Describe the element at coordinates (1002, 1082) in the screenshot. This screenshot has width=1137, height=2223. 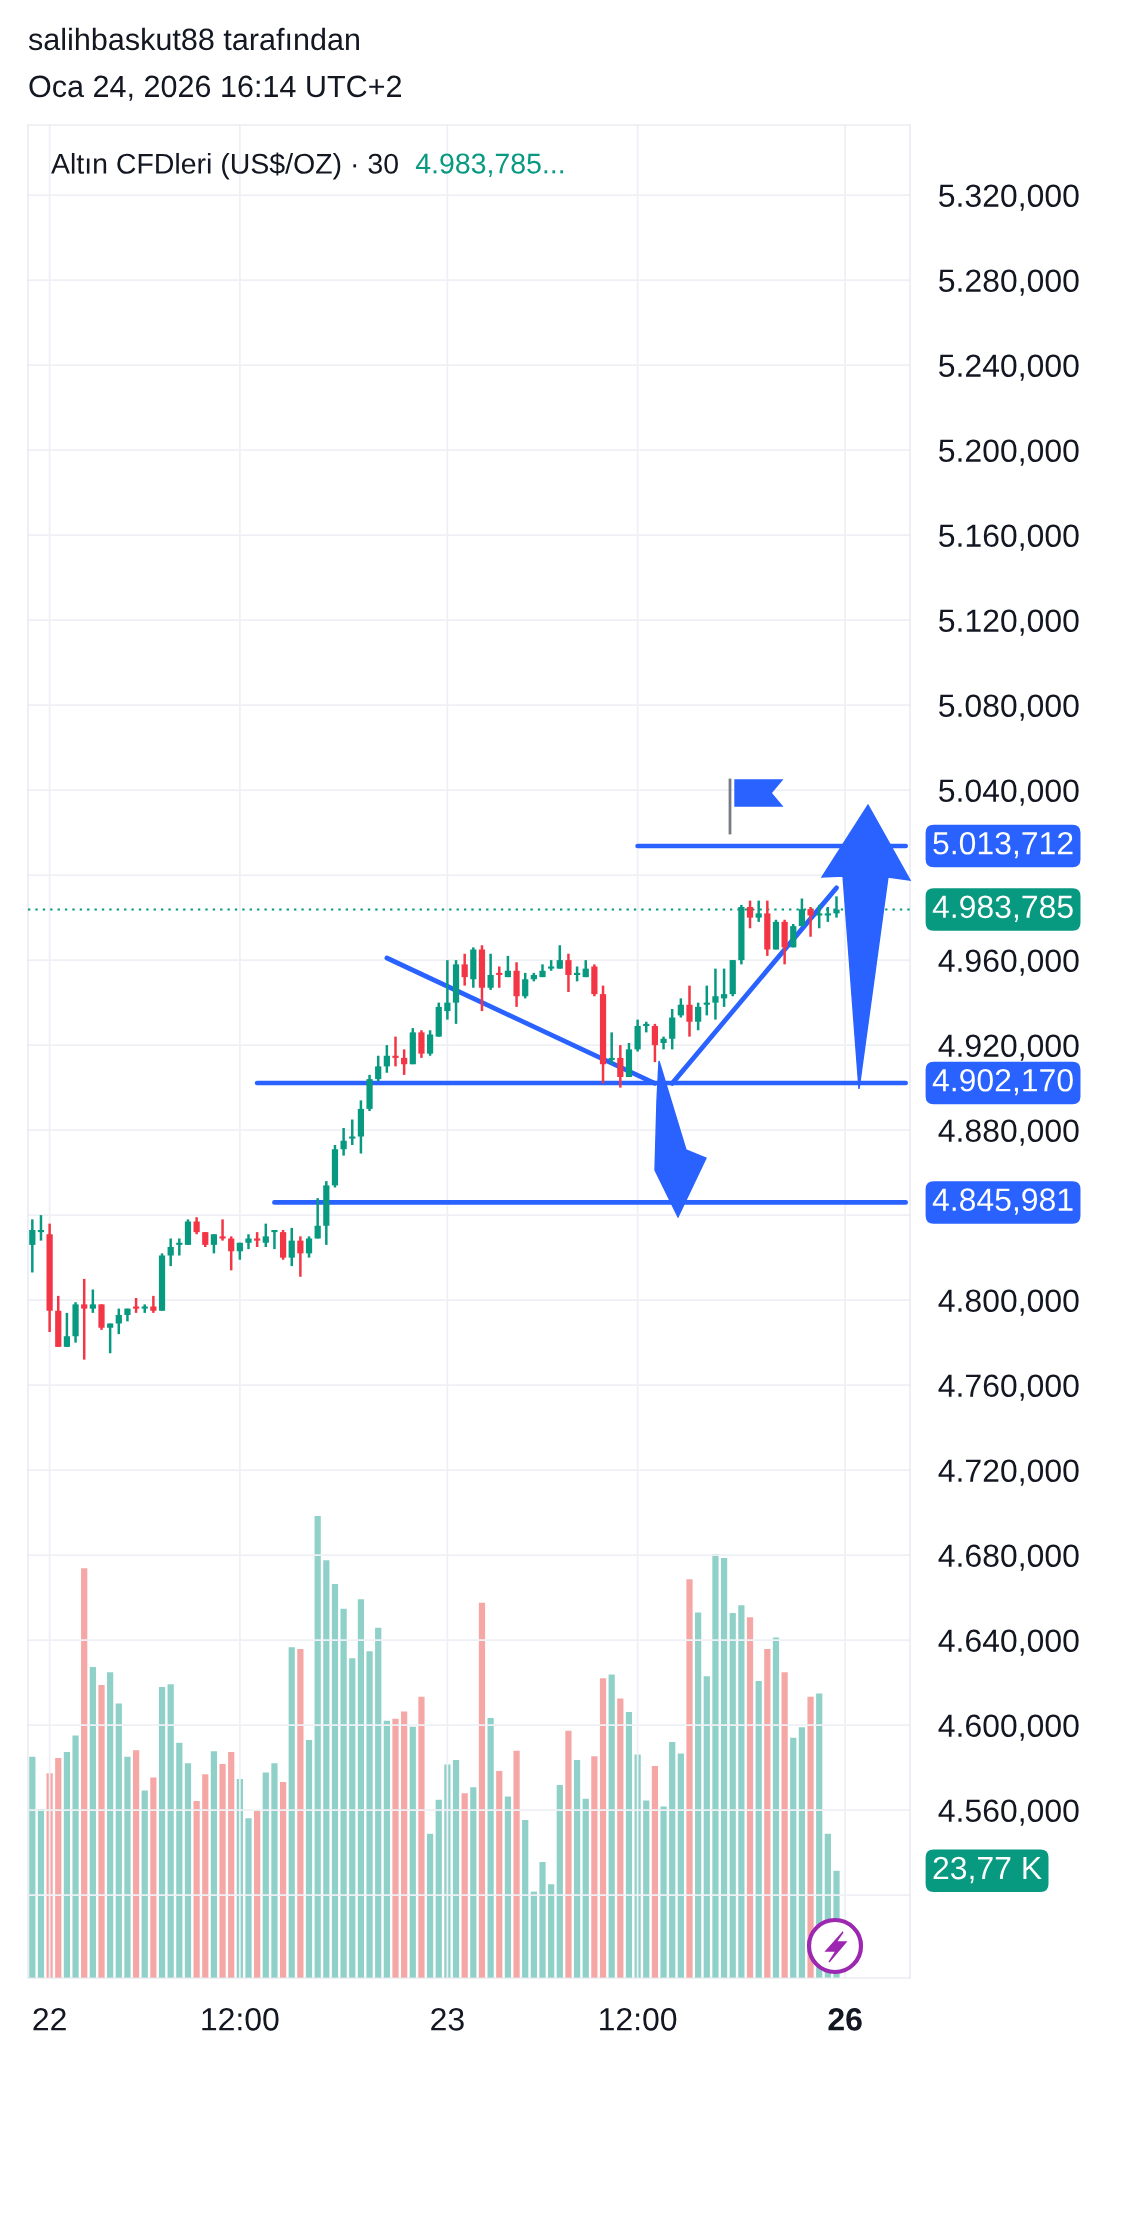
I see `data-label: 4.902,170` at that location.